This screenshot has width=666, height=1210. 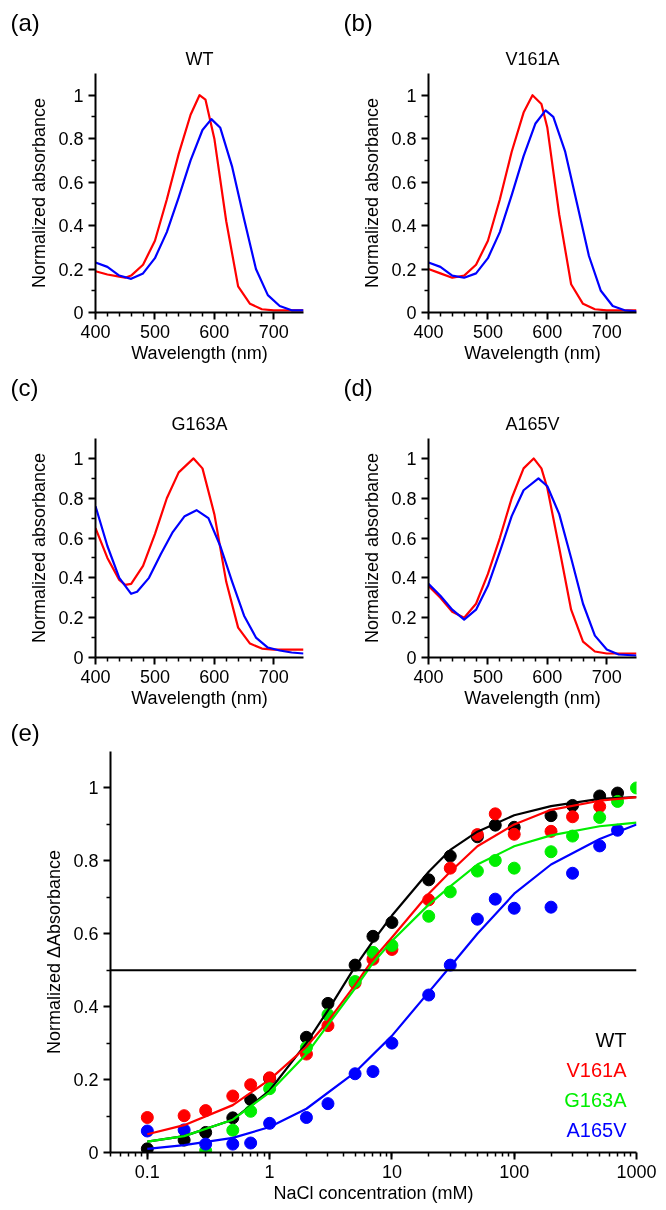 What do you see at coordinates (373, 1192) in the screenshot?
I see `x-axis-title: NaCl concentration (mM)` at bounding box center [373, 1192].